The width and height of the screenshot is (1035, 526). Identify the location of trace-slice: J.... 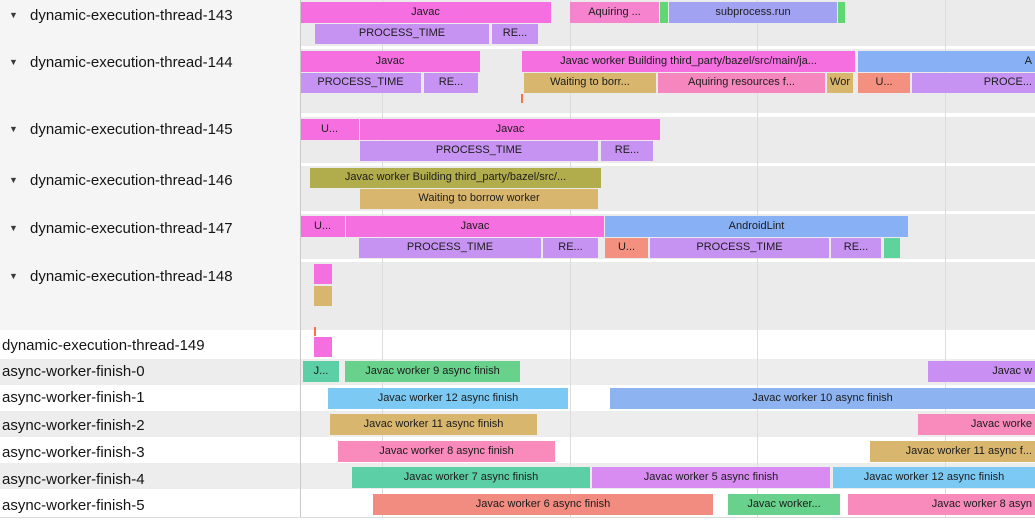
(321, 371).